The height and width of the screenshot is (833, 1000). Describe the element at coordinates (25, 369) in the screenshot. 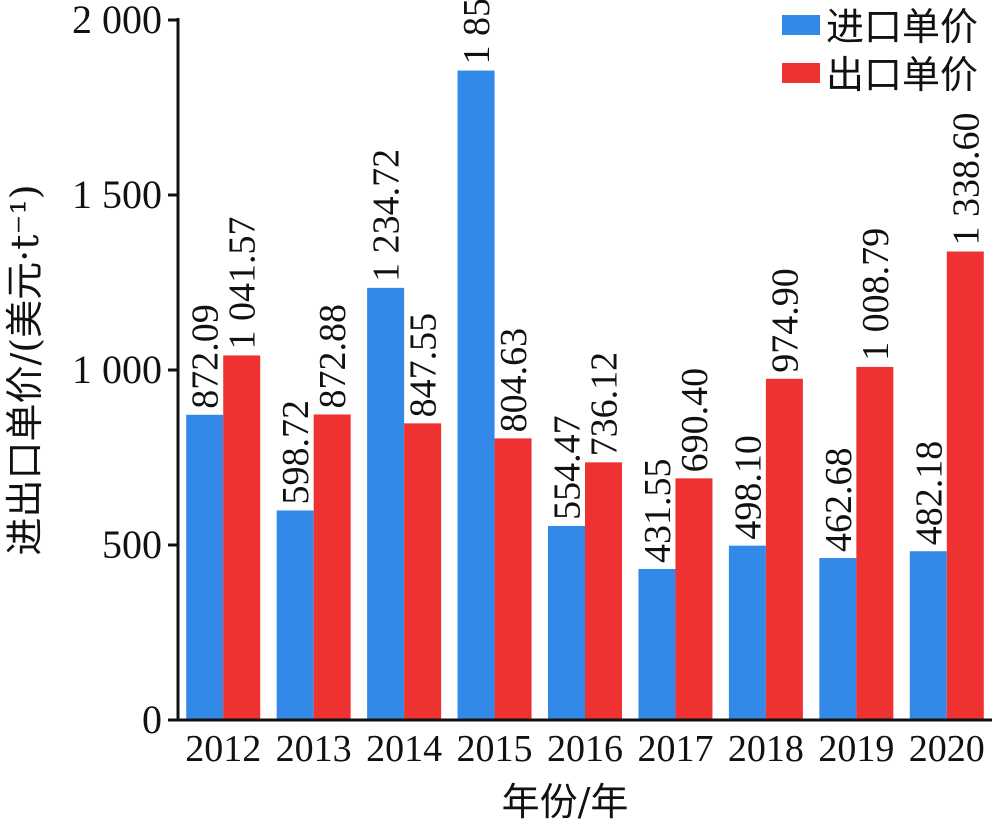

I see `y-axis-title: 进出口单价/(美元·t⁻¹)` at that location.